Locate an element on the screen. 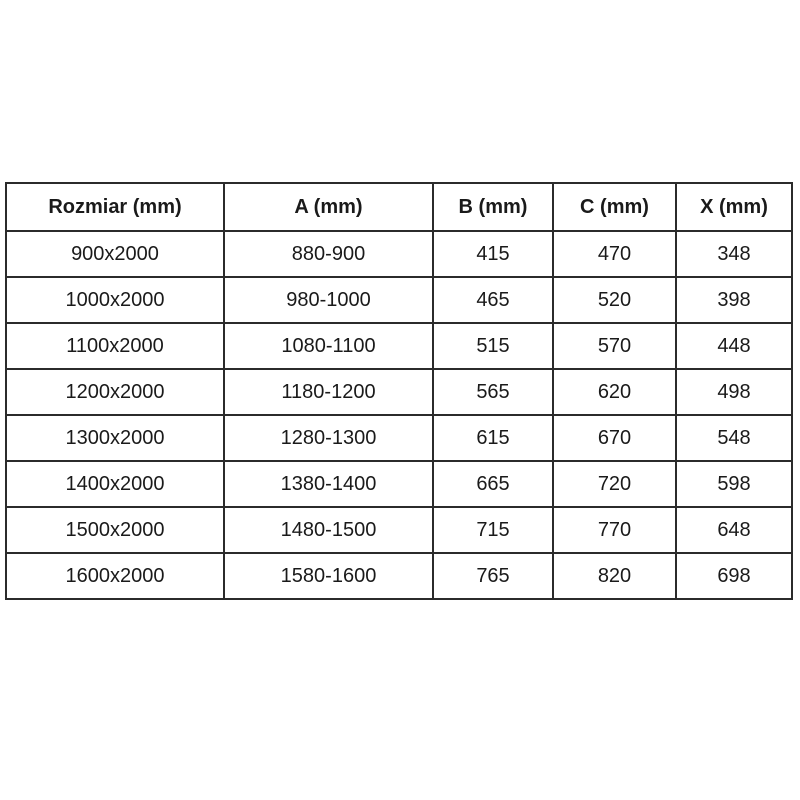 The image size is (800, 800). cell-a: 980-1000 is located at coordinates (328, 300).